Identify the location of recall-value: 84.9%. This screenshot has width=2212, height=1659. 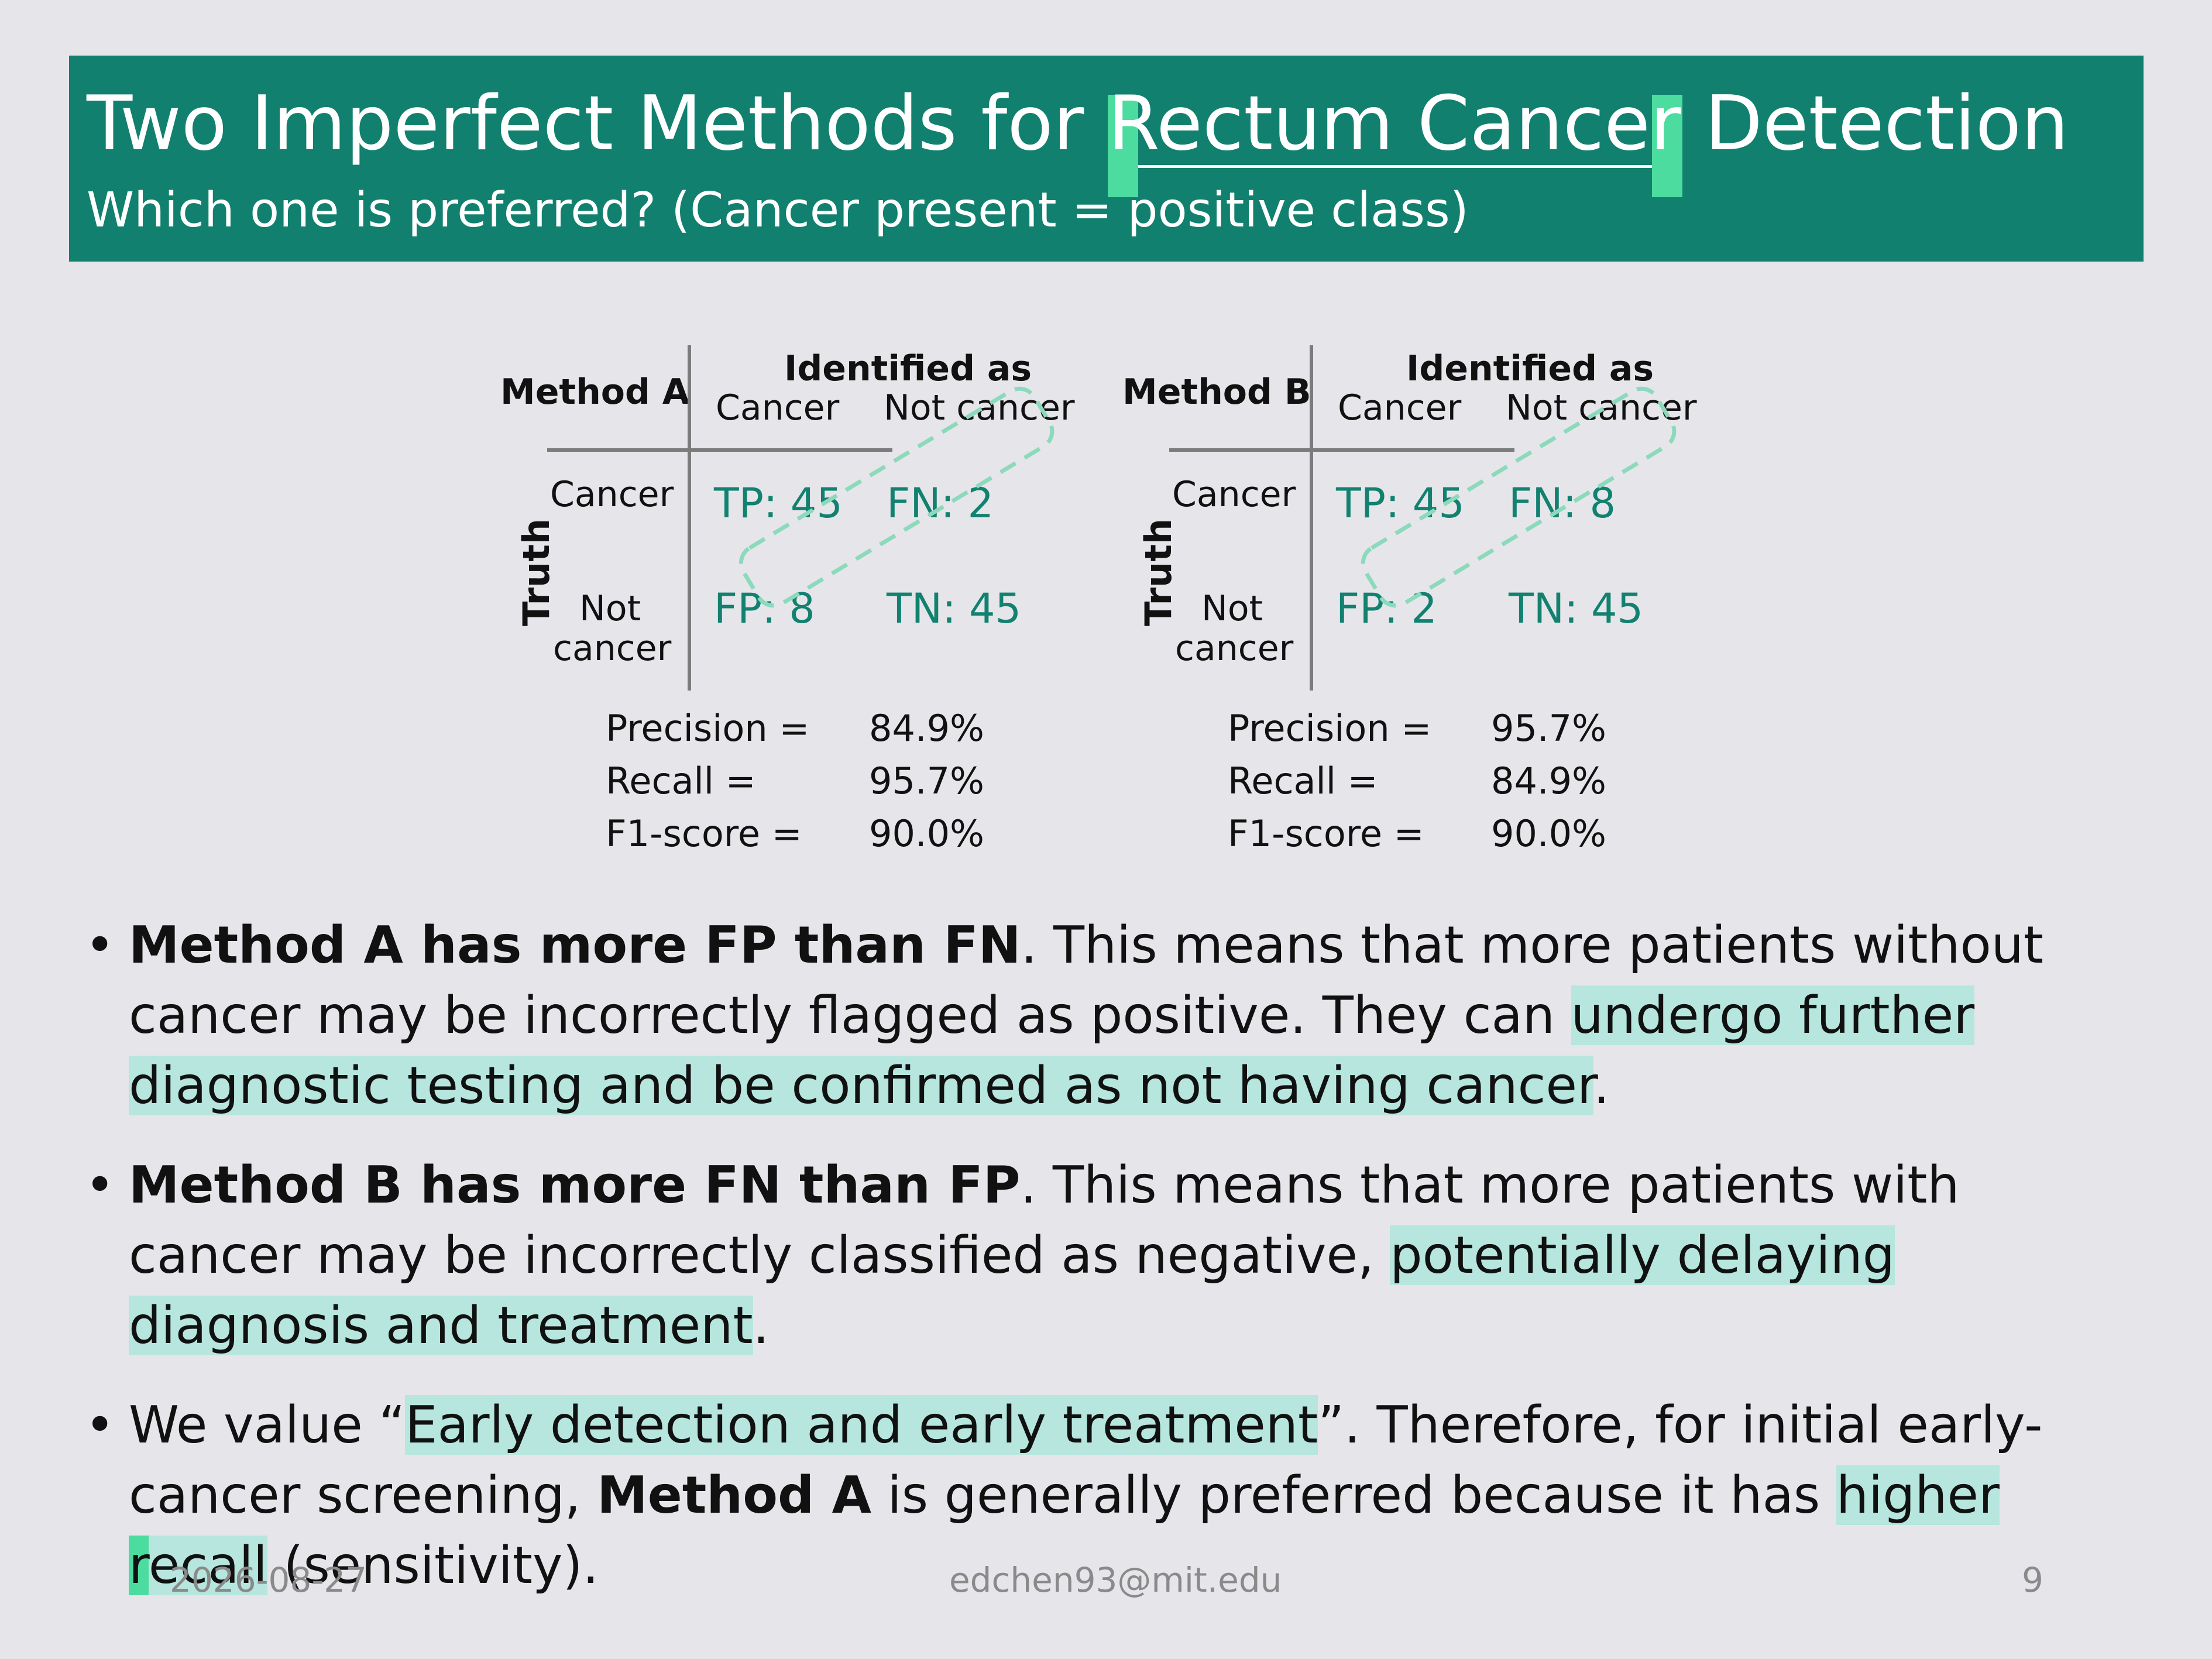
(1548, 781).